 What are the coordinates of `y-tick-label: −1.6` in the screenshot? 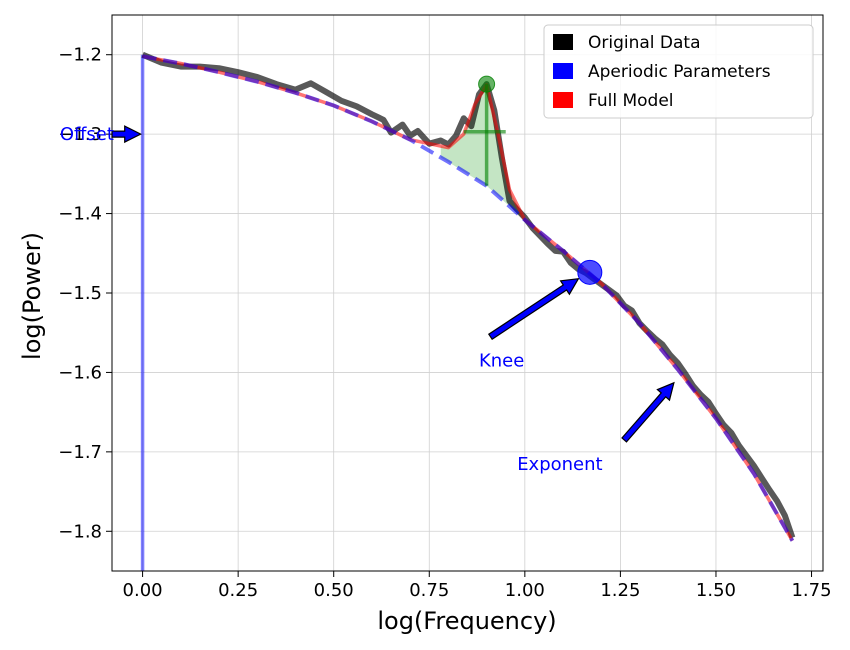 It's located at (80, 372).